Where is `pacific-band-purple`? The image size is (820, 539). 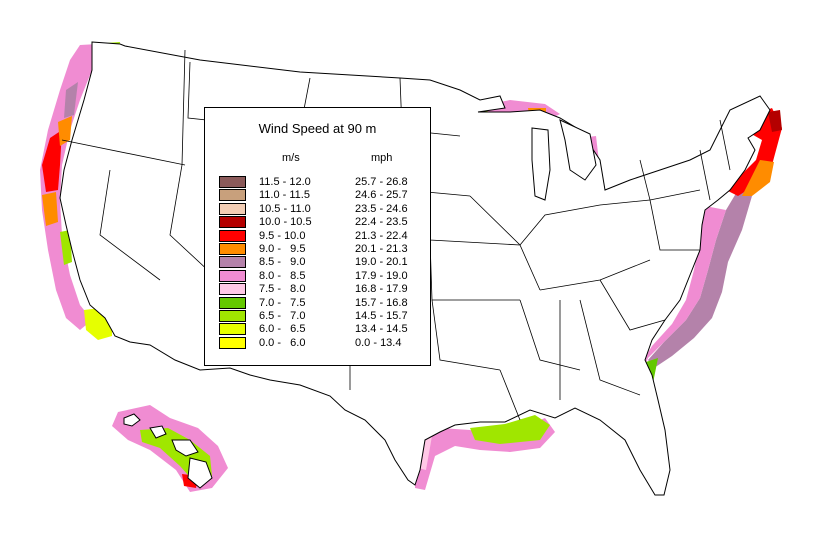 pacific-band-purple is located at coordinates (71, 100).